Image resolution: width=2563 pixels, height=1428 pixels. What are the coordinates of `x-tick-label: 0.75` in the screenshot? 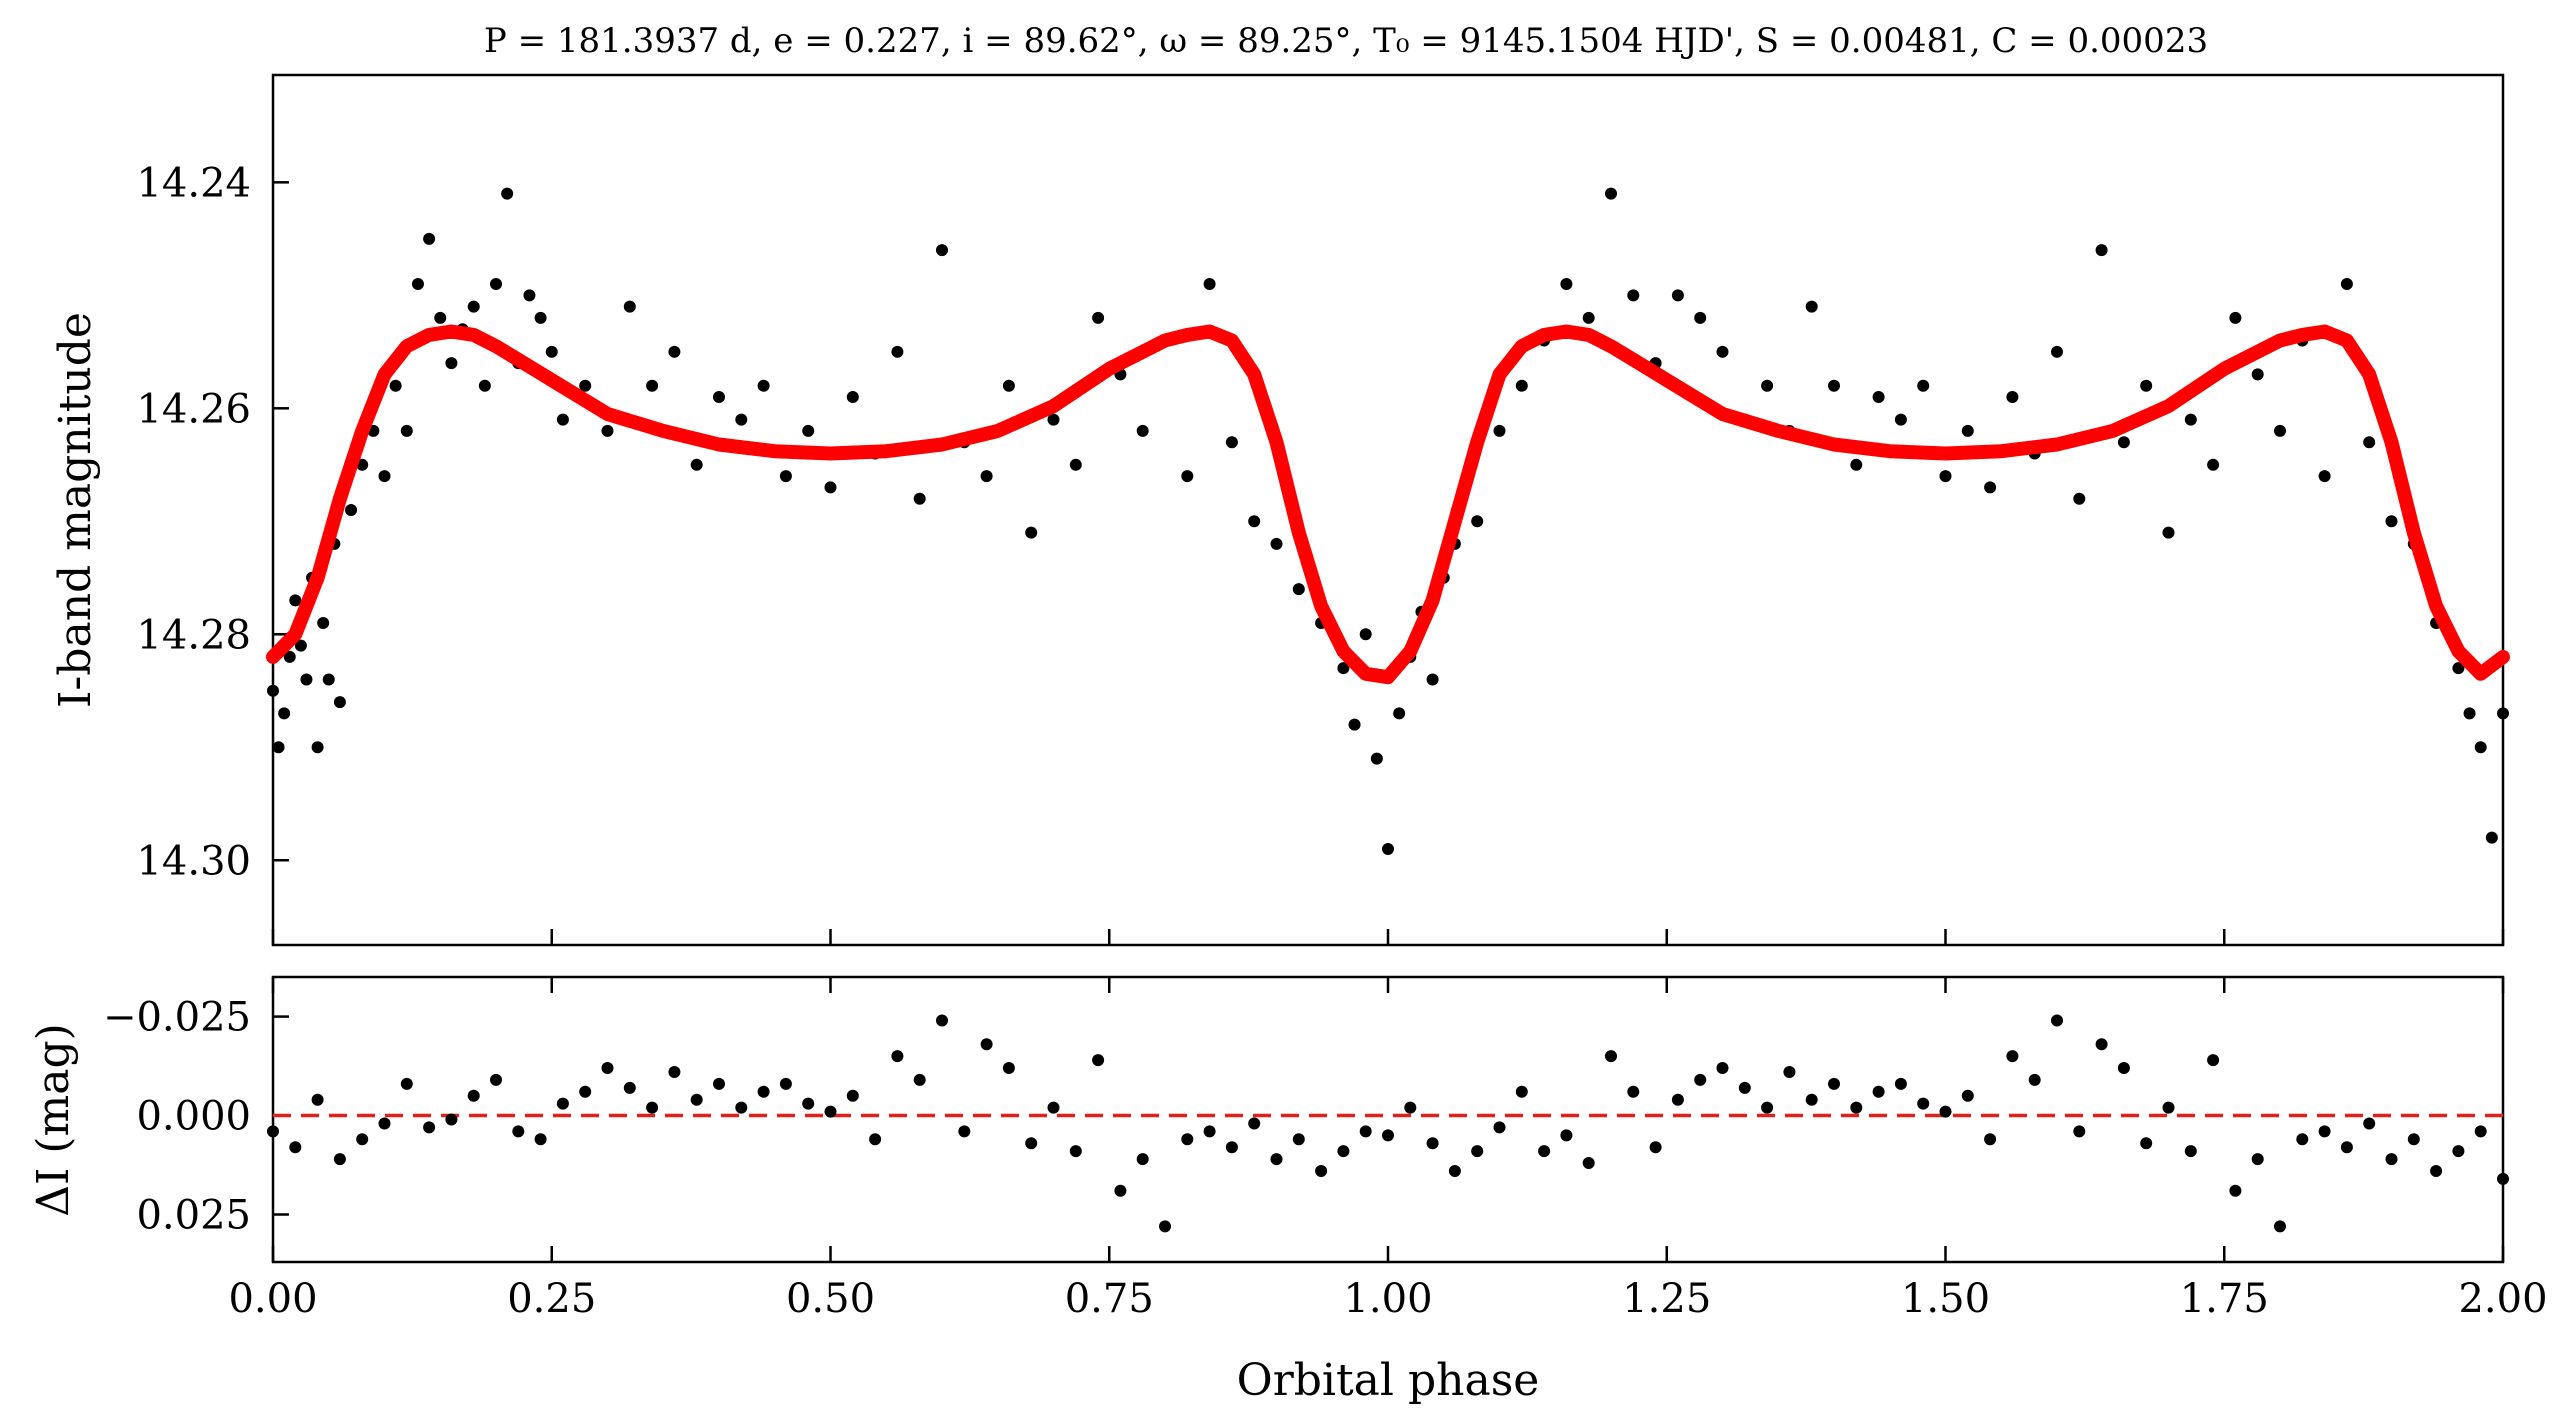 It's located at (1109, 1299).